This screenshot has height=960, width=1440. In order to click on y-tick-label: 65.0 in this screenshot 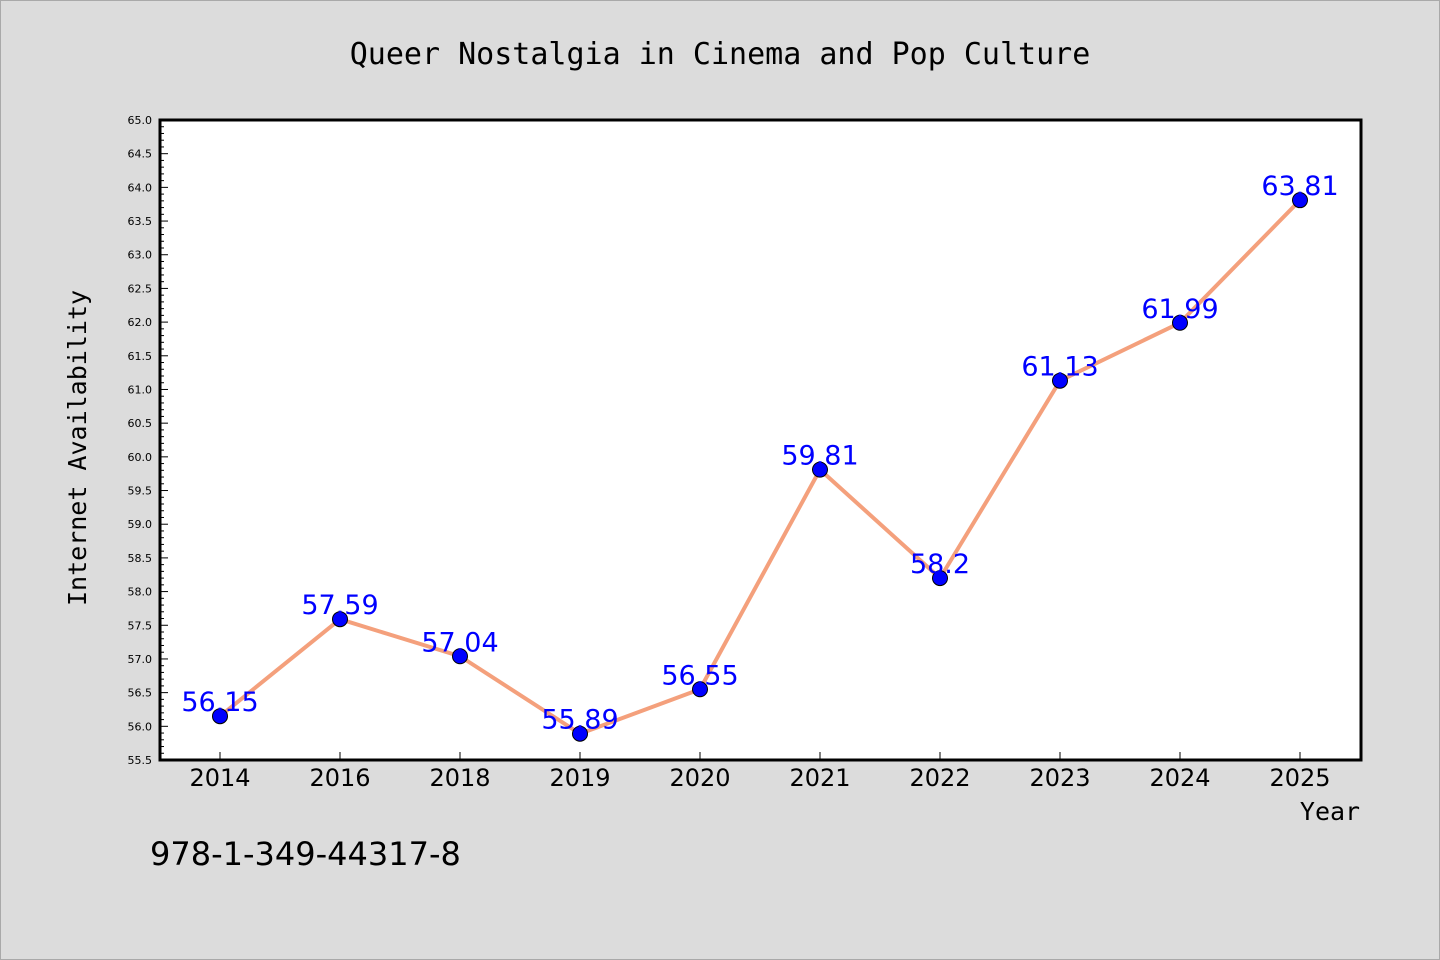, I will do `click(140, 120)`.